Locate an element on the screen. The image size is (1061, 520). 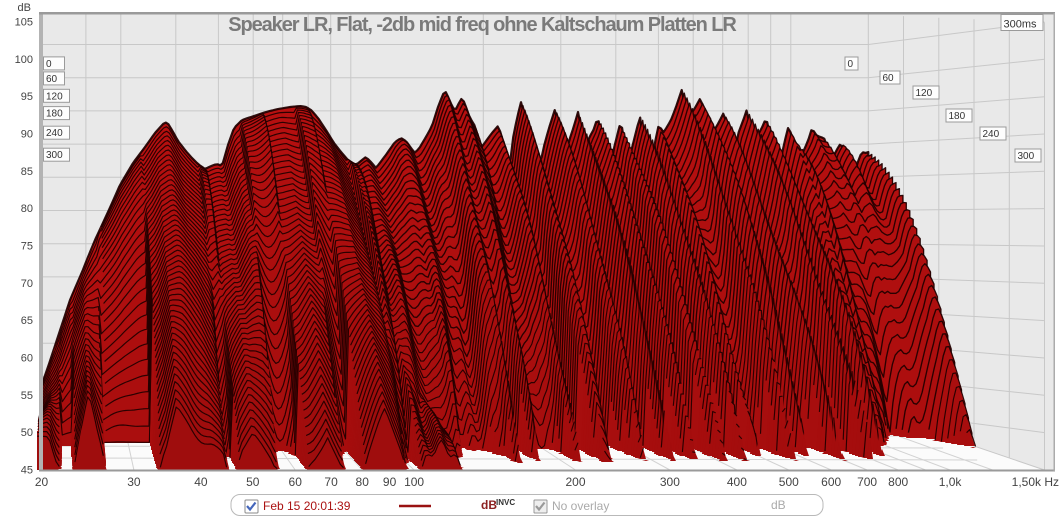
svg-text: INVC is located at coordinates (505, 502).